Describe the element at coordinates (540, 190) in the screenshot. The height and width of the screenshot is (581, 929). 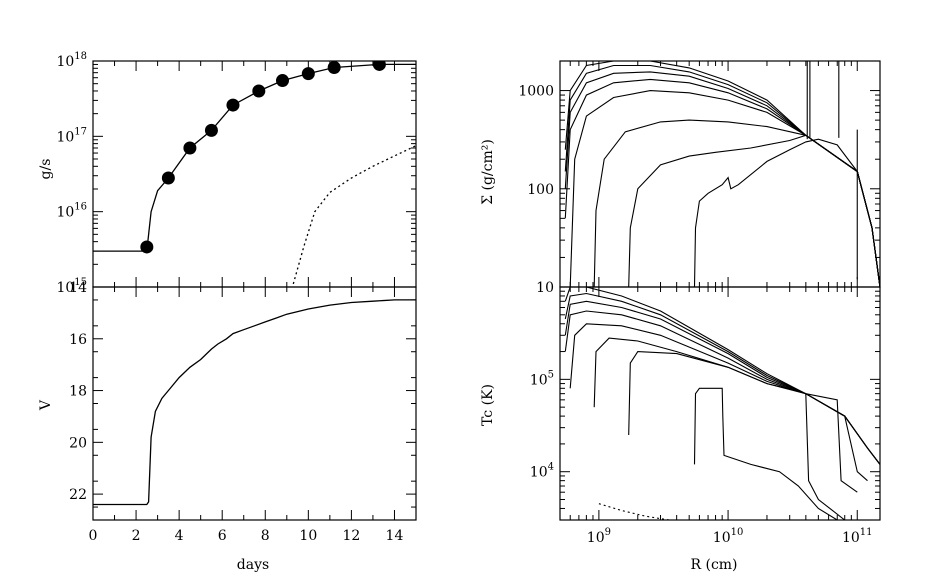
I see `ytick-label: 100` at that location.